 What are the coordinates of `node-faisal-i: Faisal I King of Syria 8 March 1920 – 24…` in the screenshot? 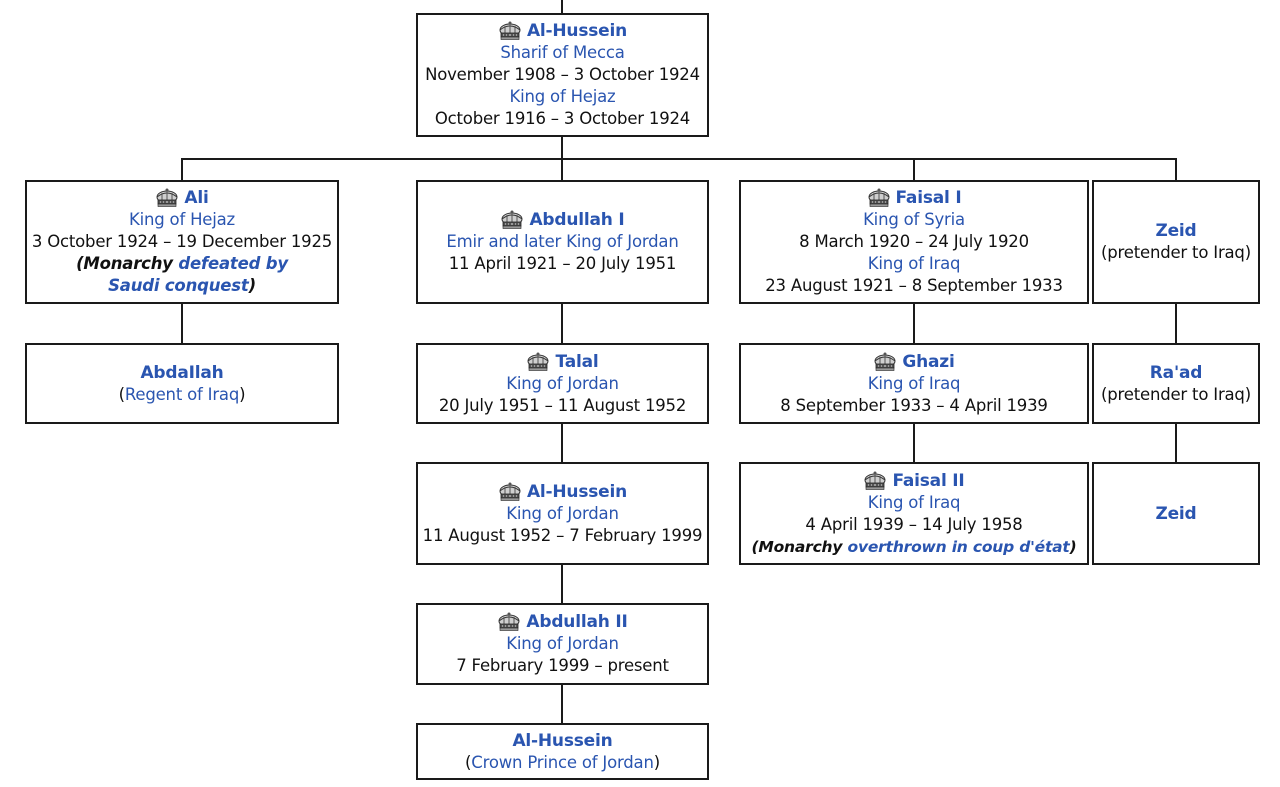 It's located at (914, 242).